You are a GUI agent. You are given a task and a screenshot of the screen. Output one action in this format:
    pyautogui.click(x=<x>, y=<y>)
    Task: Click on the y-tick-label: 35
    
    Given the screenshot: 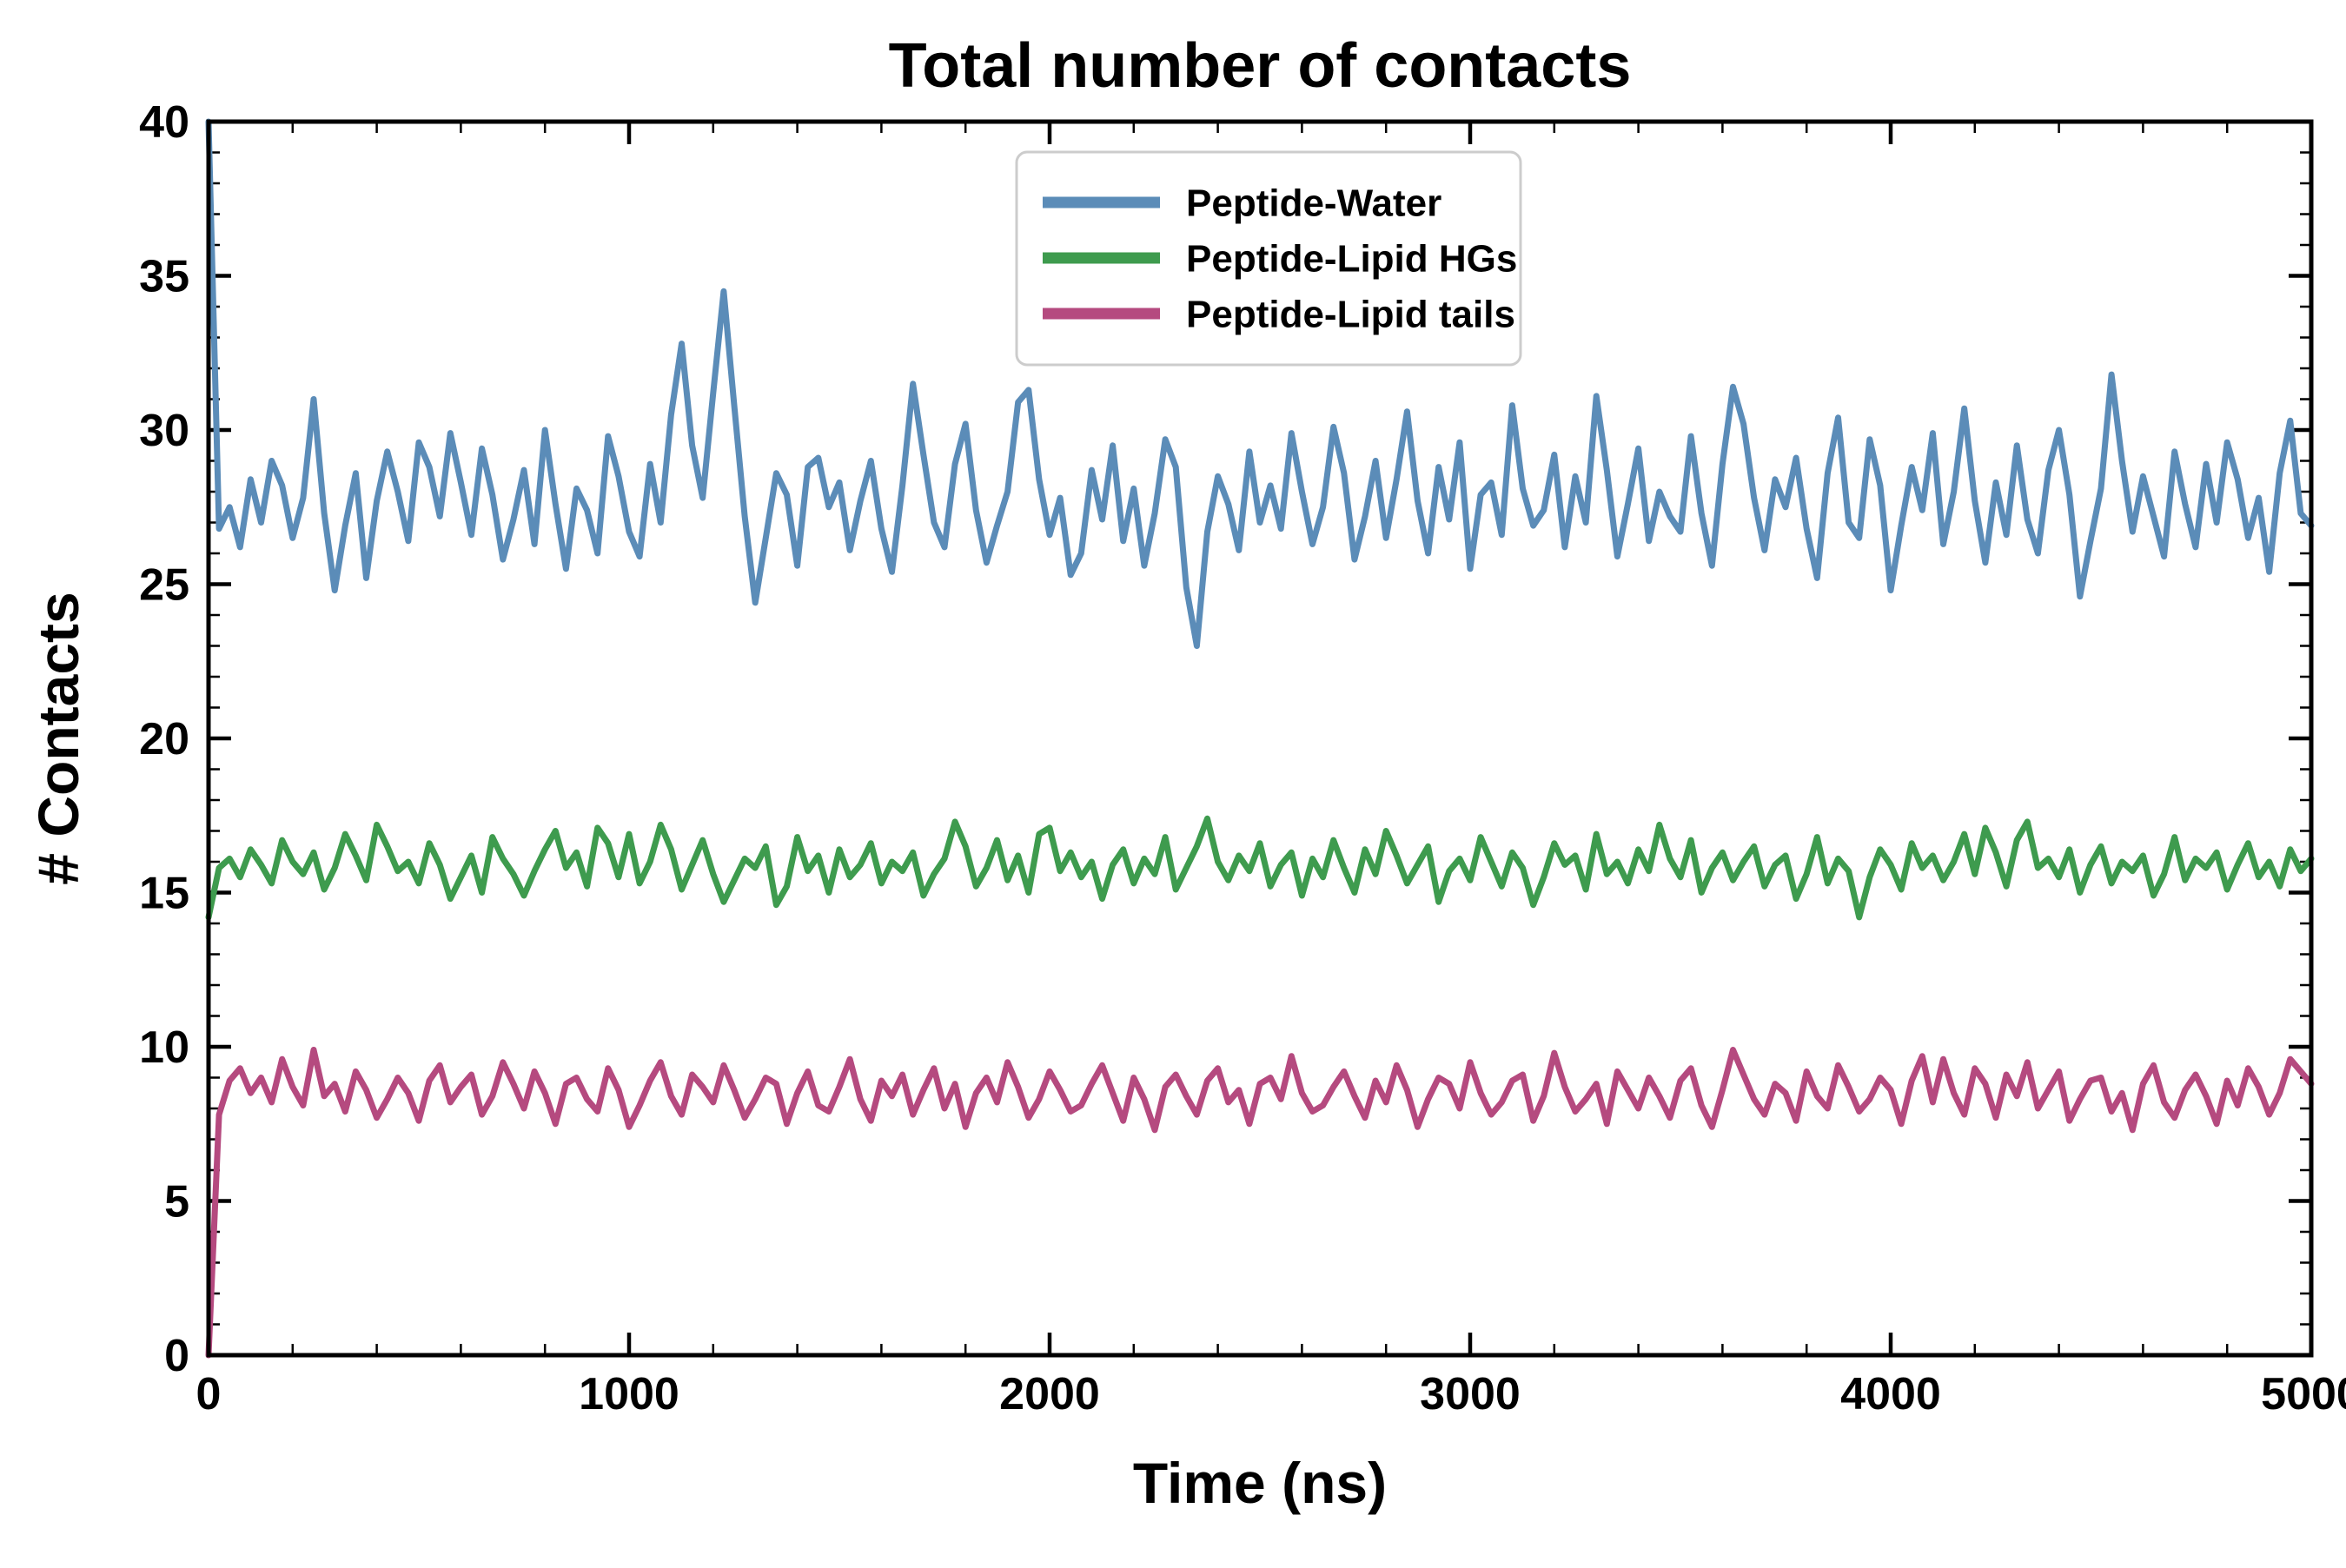 What is the action you would take?
    pyautogui.click(x=164, y=277)
    